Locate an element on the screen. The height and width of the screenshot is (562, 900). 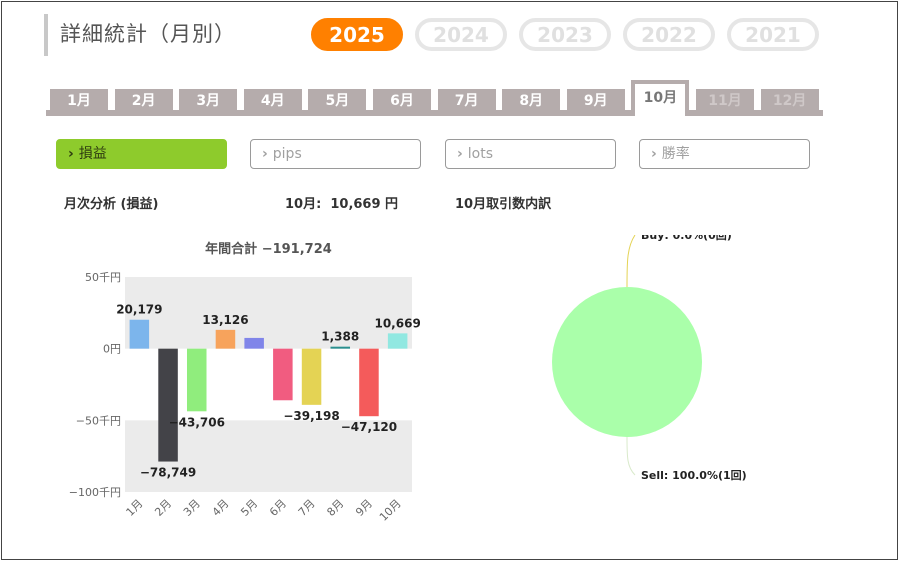
data-label: −78,749 is located at coordinates (168, 473).